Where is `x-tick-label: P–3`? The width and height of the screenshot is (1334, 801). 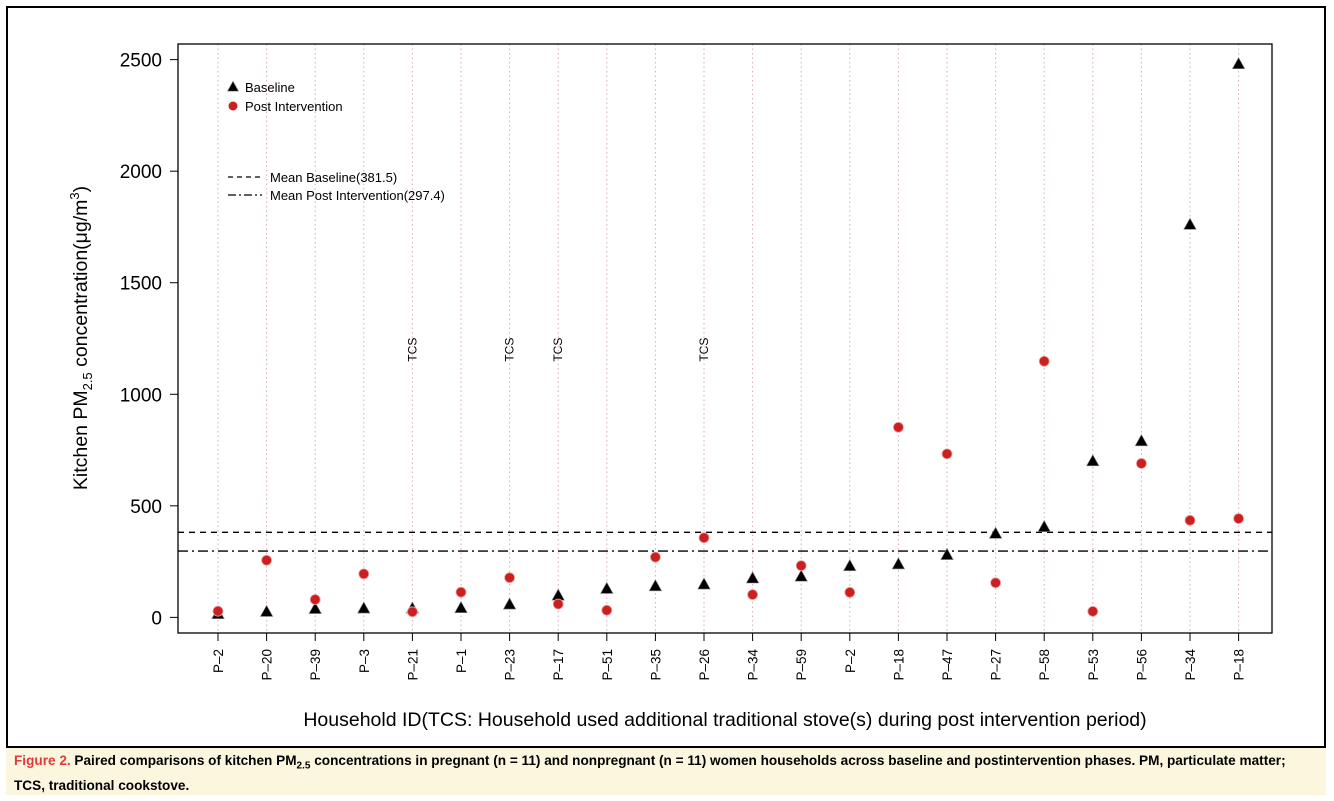
x-tick-label: P–3 is located at coordinates (364, 661).